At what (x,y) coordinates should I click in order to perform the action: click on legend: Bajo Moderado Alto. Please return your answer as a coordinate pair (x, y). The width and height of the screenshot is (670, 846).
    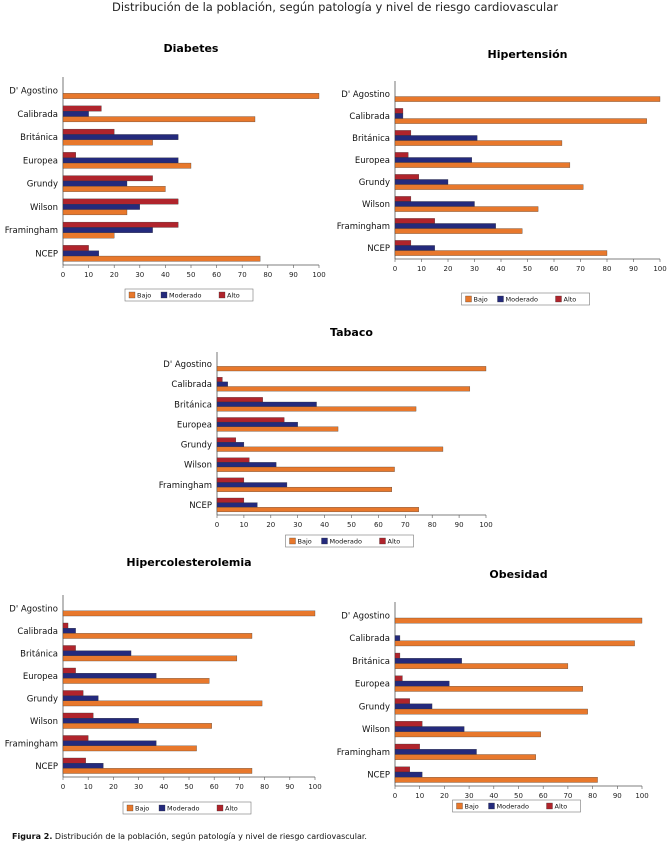
    Looking at the image, I should click on (525, 299).